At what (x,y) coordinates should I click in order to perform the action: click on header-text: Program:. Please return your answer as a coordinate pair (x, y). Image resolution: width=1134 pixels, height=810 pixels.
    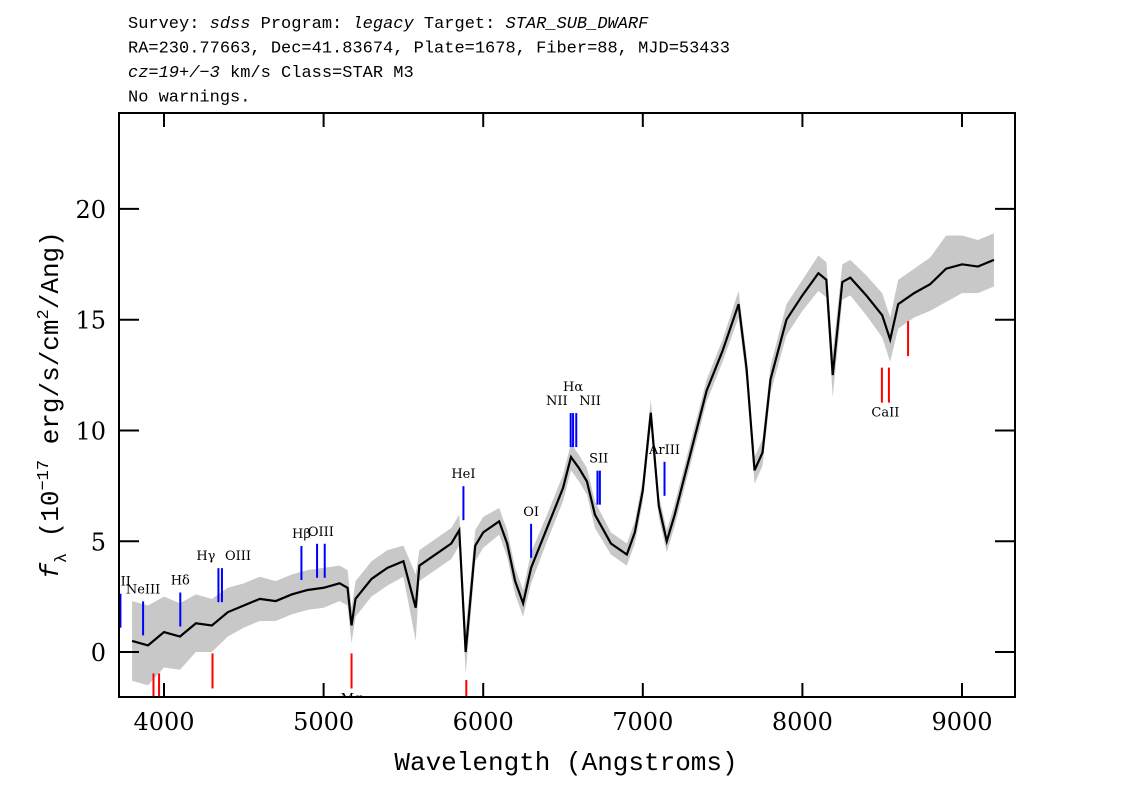
    Looking at the image, I should click on (301, 24).